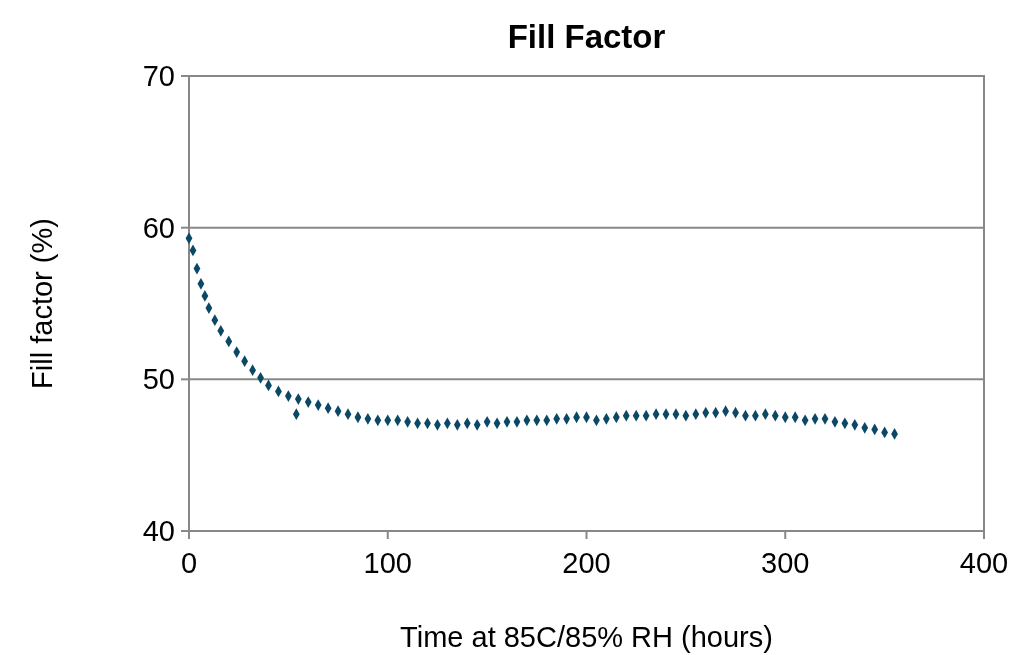  Describe the element at coordinates (785, 563) in the screenshot. I see `x-tick-label: 300` at that location.